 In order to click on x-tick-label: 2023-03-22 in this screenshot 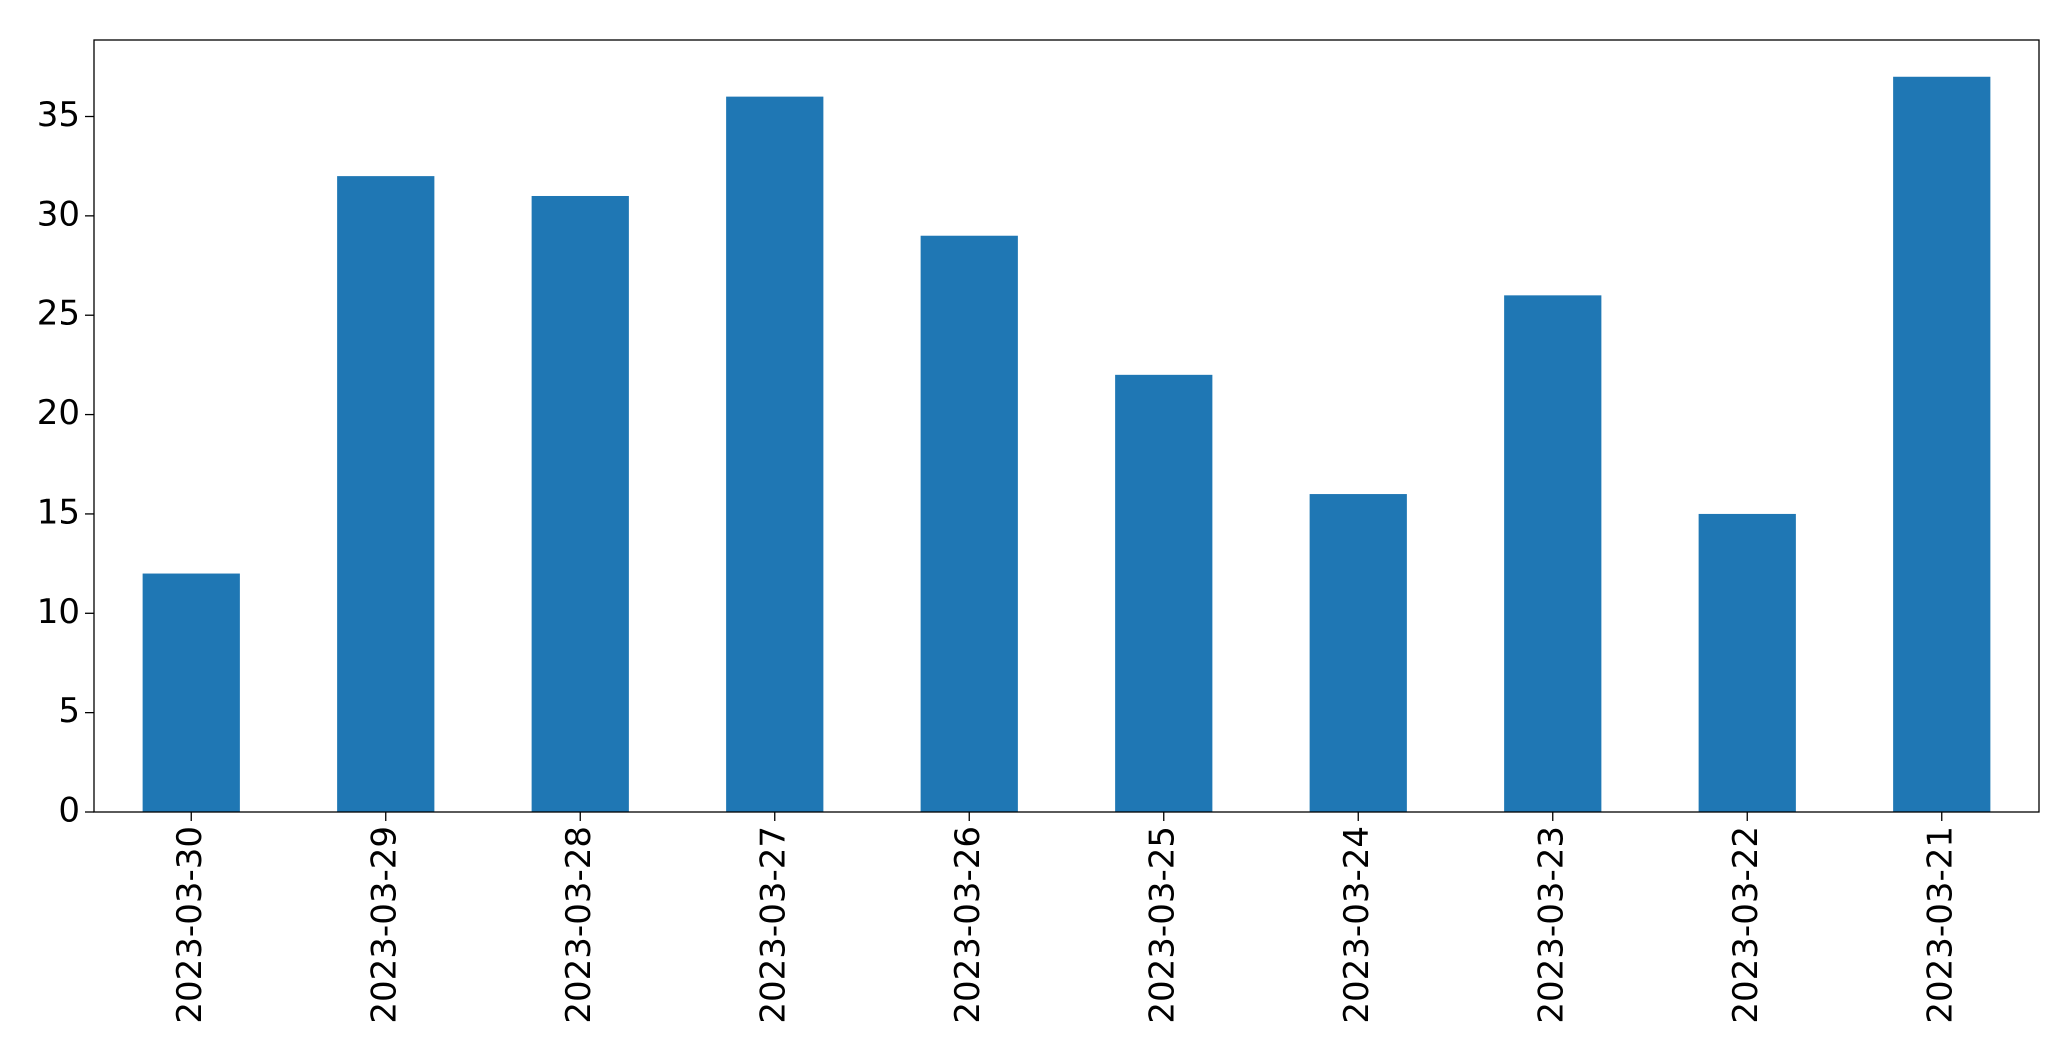, I will do `click(1746, 925)`.